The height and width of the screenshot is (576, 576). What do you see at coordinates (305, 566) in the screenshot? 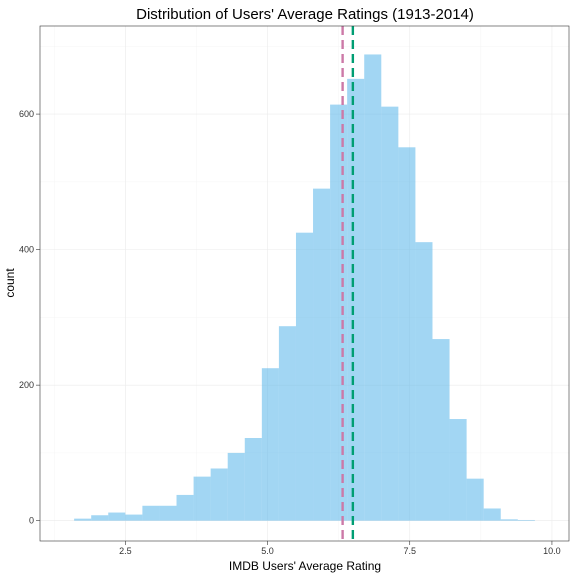
I see `x-axis-label: IMDB Users' Average Rating` at bounding box center [305, 566].